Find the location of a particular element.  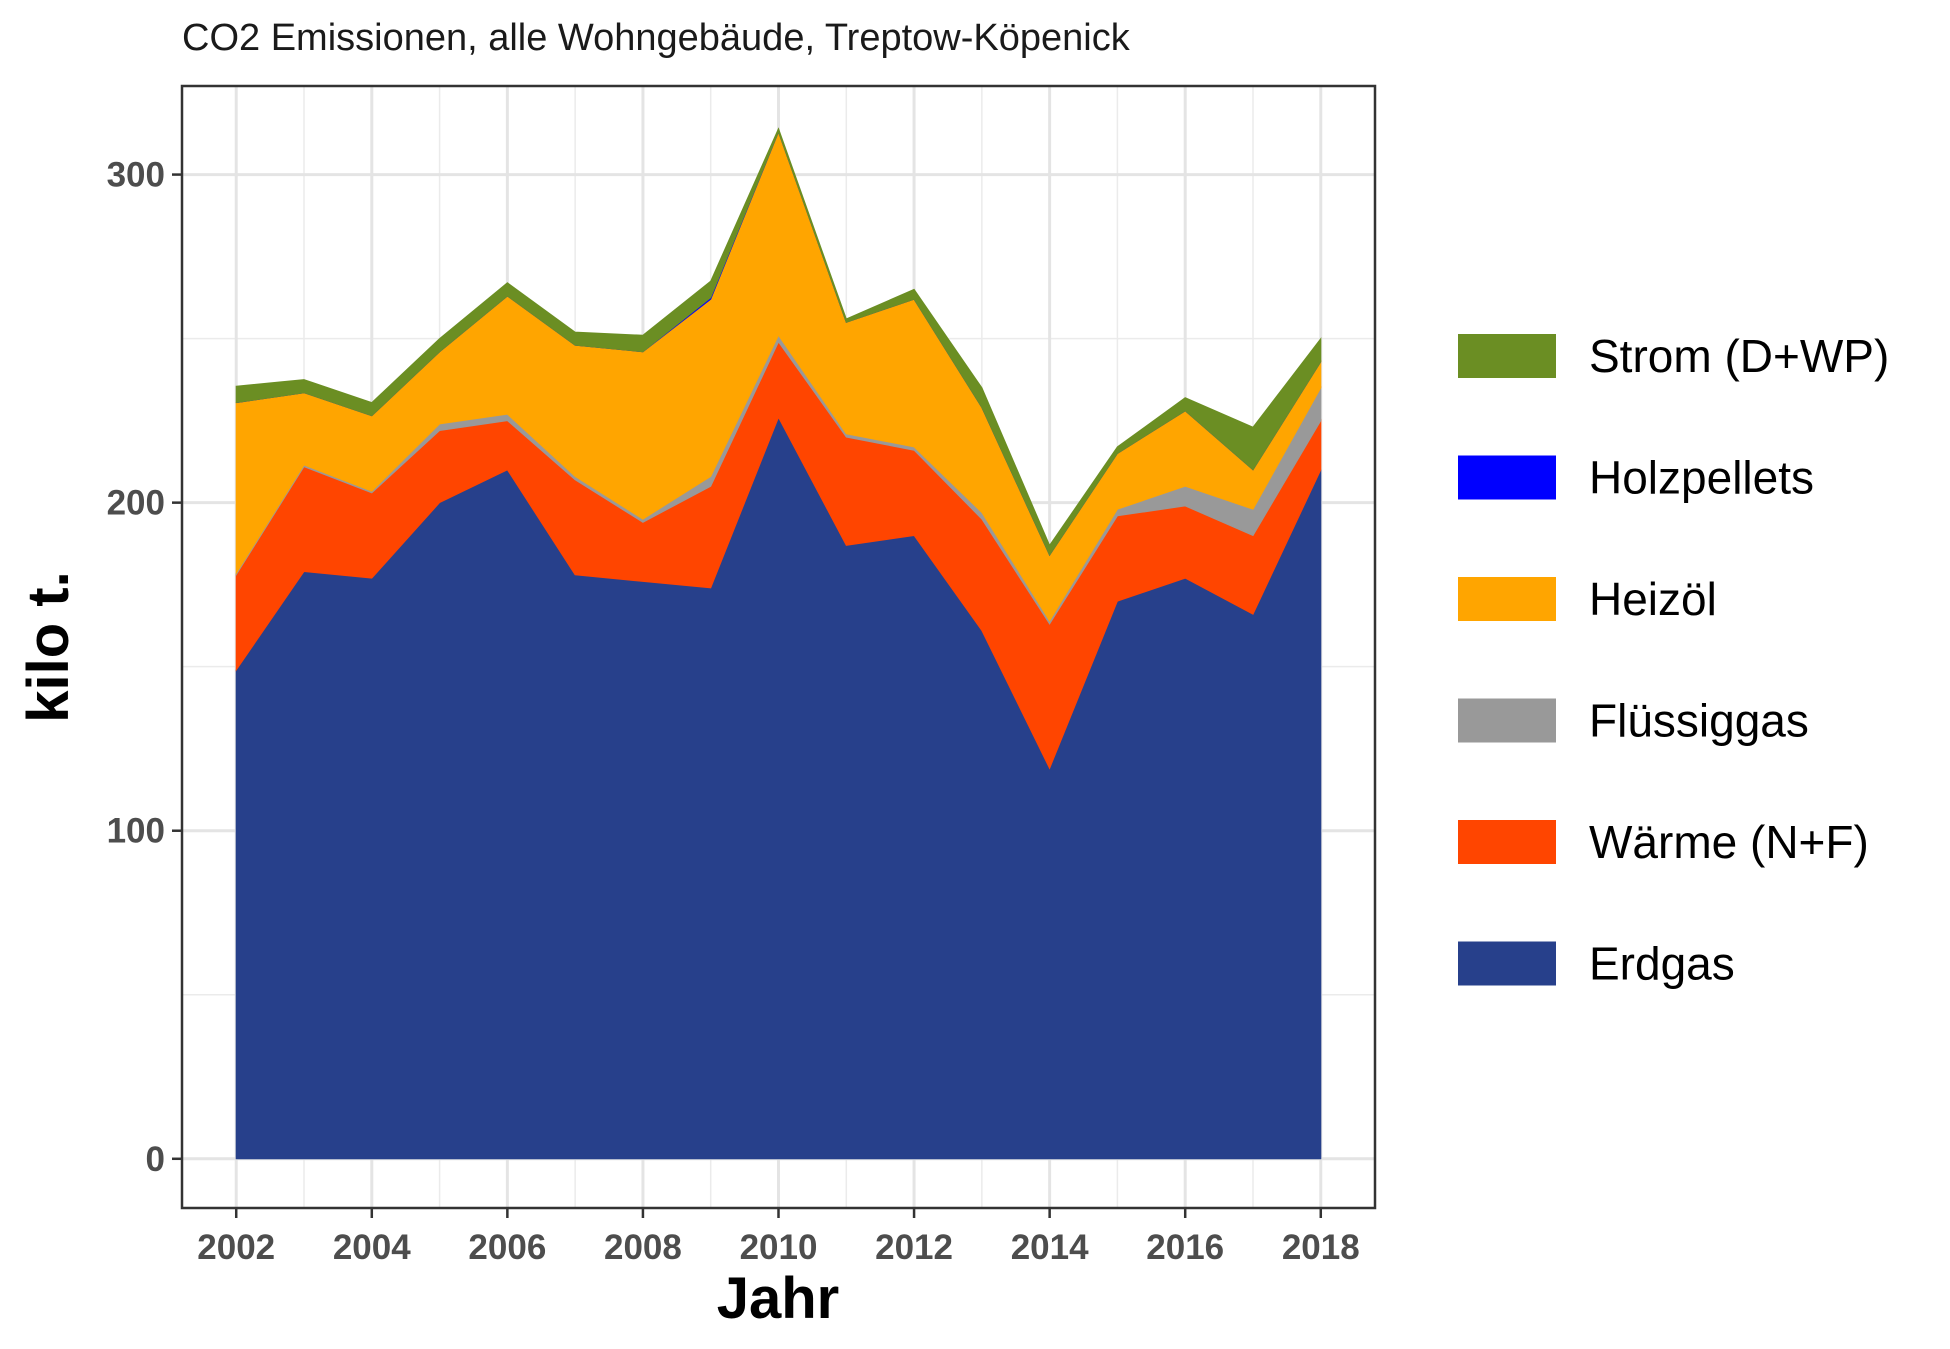

y-tick-label: 200 is located at coordinates (136, 503).